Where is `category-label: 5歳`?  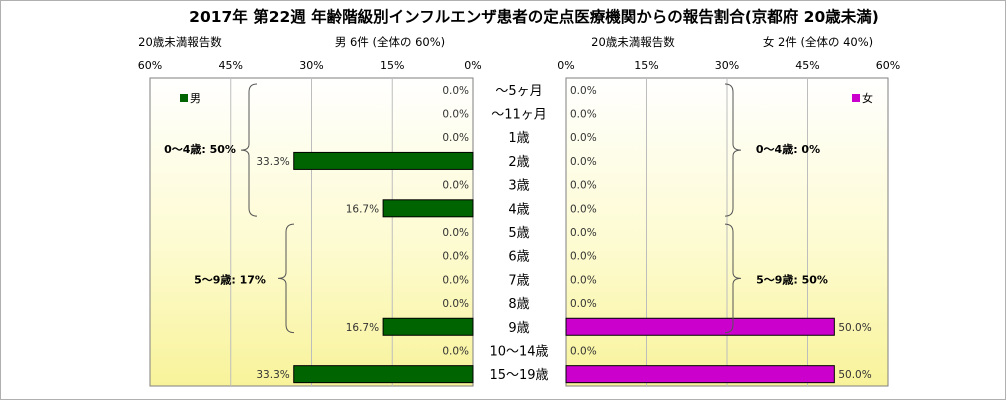
category-label: 5歳 is located at coordinates (518, 233).